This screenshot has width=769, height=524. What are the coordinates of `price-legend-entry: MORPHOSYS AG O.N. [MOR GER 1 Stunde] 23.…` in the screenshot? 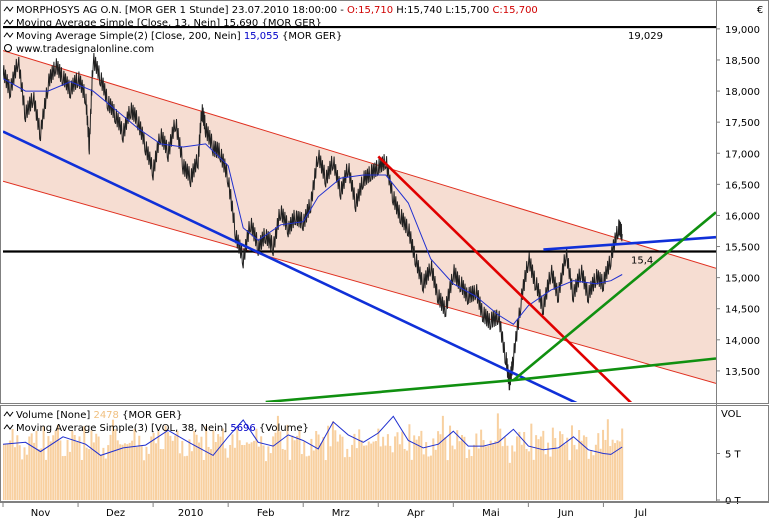 It's located at (277, 10).